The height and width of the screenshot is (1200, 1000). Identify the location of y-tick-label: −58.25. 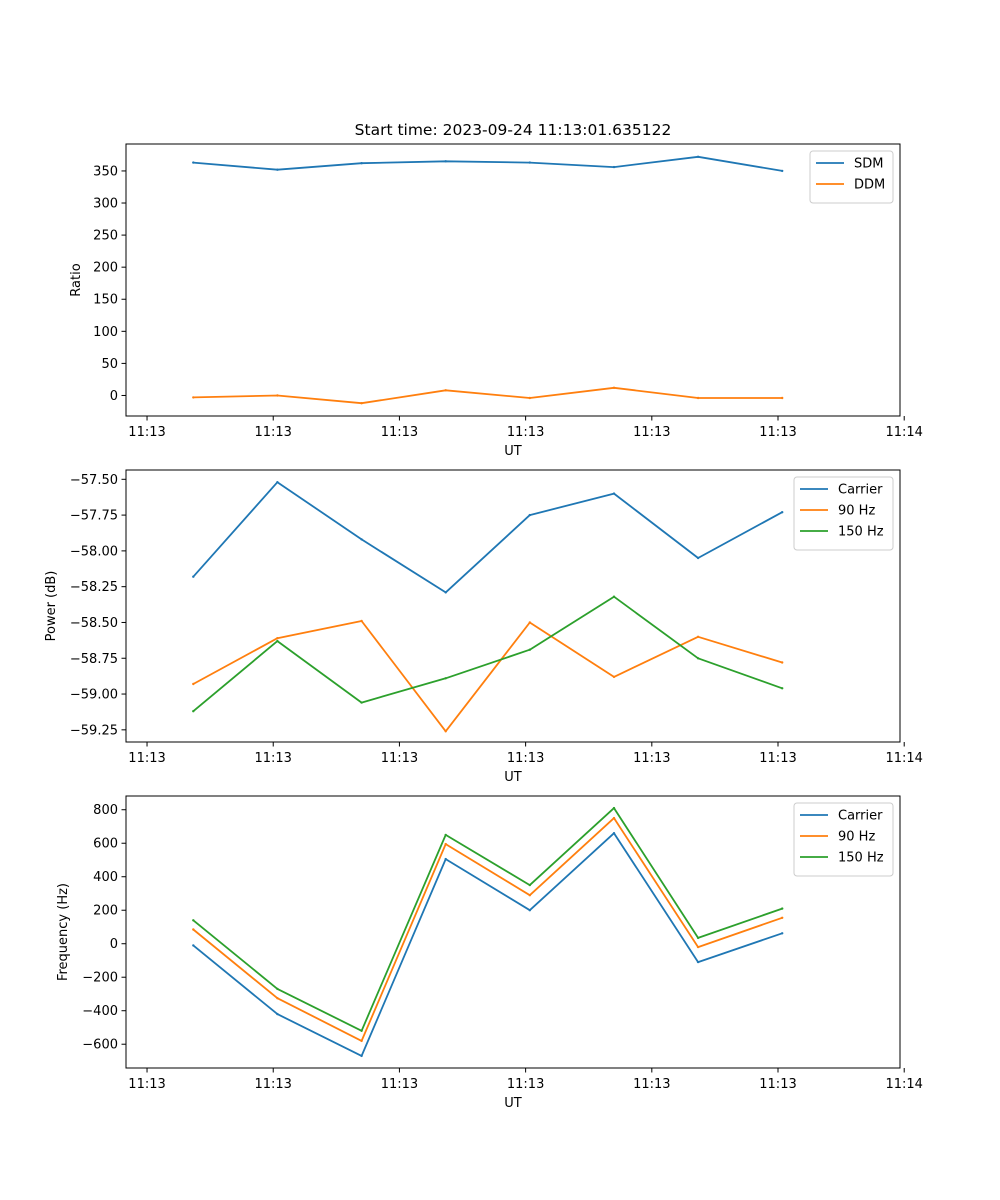
(94, 587).